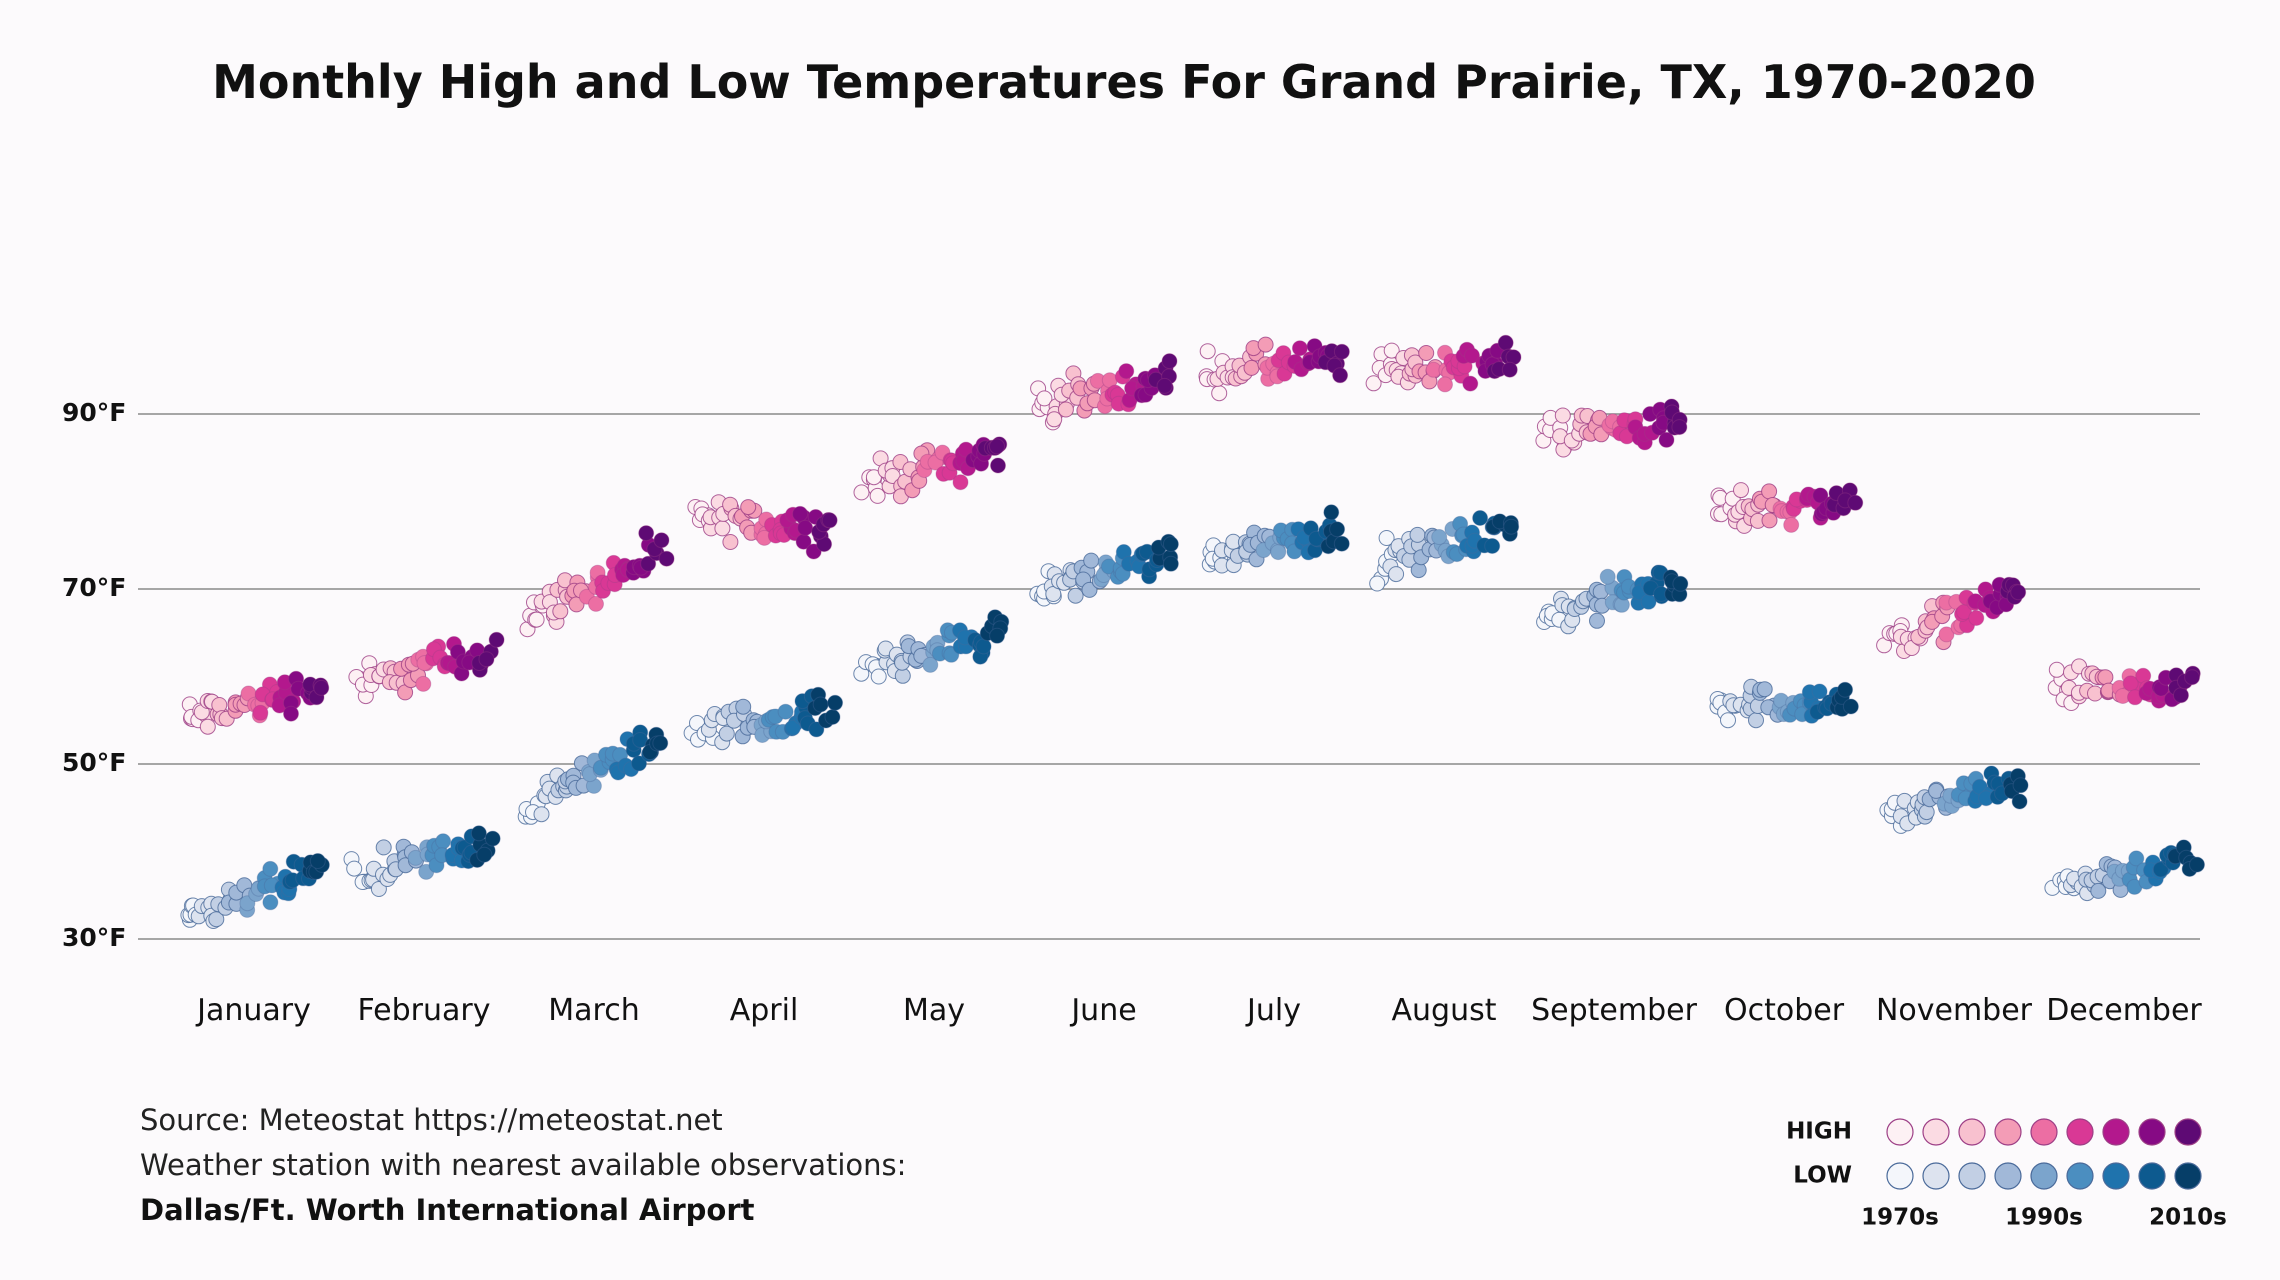 The width and height of the screenshot is (2280, 1280). I want to click on legend-decade-label: 1990s, so click(2044, 1218).